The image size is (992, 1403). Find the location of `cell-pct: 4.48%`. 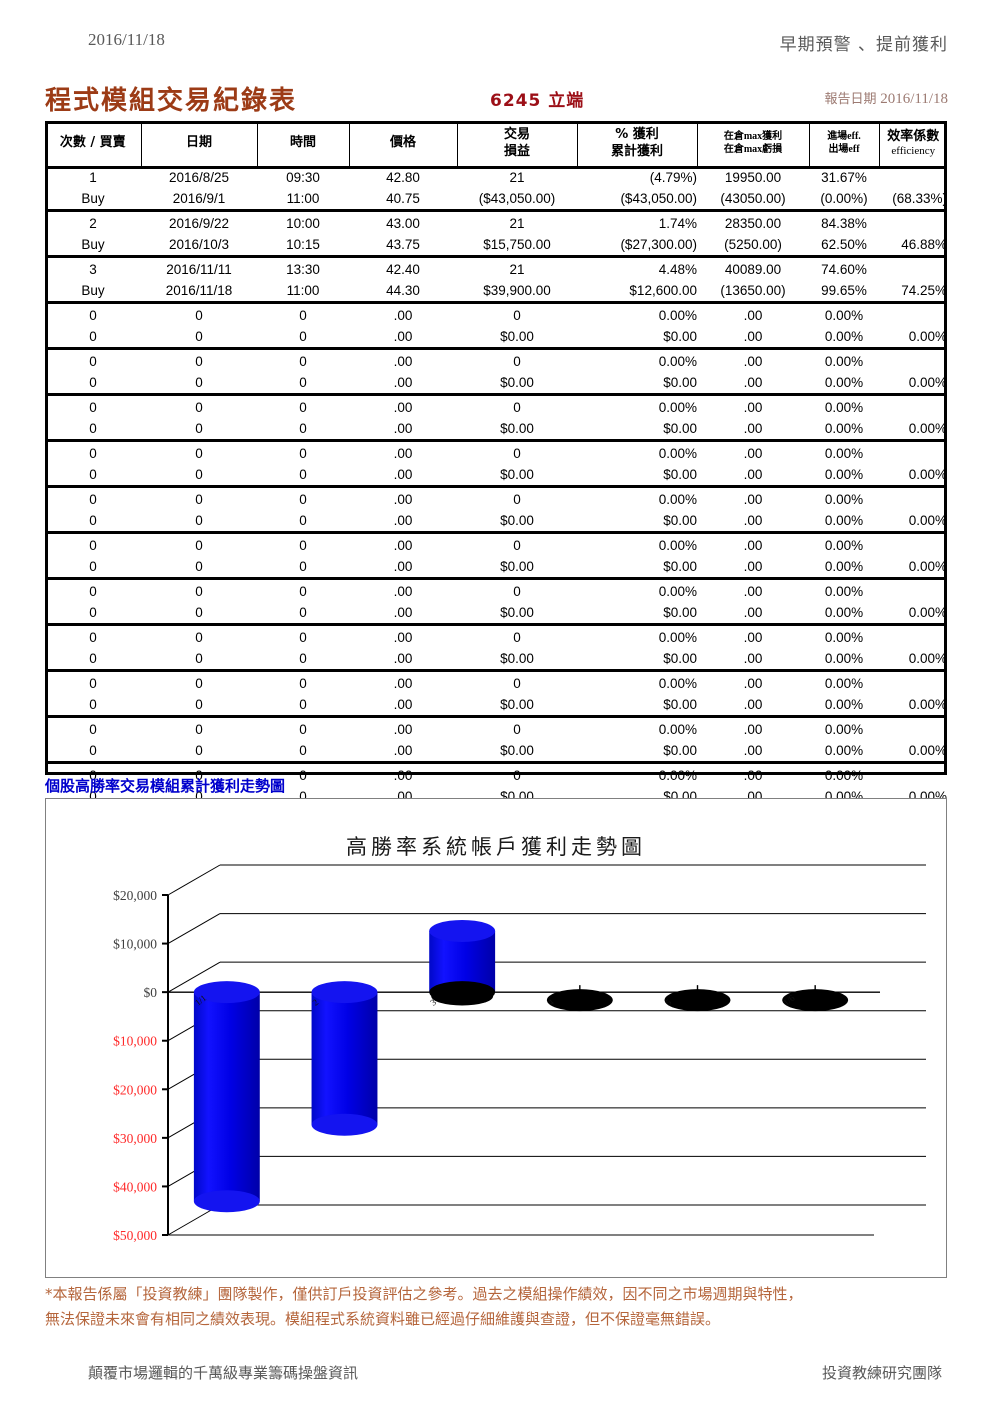

cell-pct: 4.48% is located at coordinates (677, 269).